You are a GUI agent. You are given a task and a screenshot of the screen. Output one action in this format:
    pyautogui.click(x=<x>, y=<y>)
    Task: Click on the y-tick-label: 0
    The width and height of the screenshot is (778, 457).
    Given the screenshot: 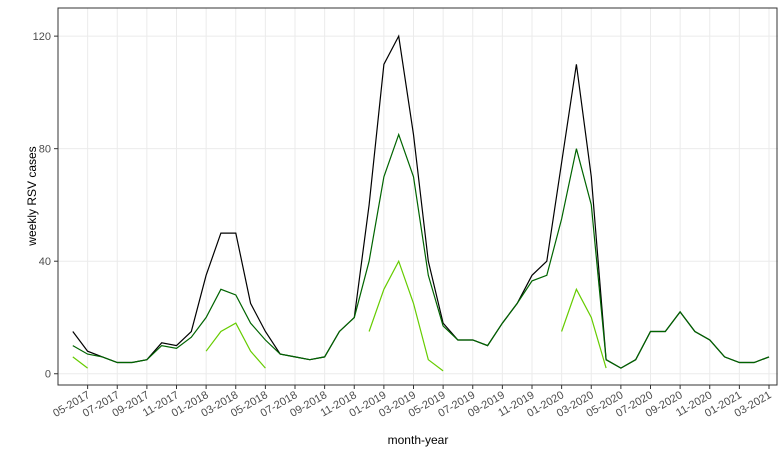 What is the action you would take?
    pyautogui.click(x=48, y=375)
    